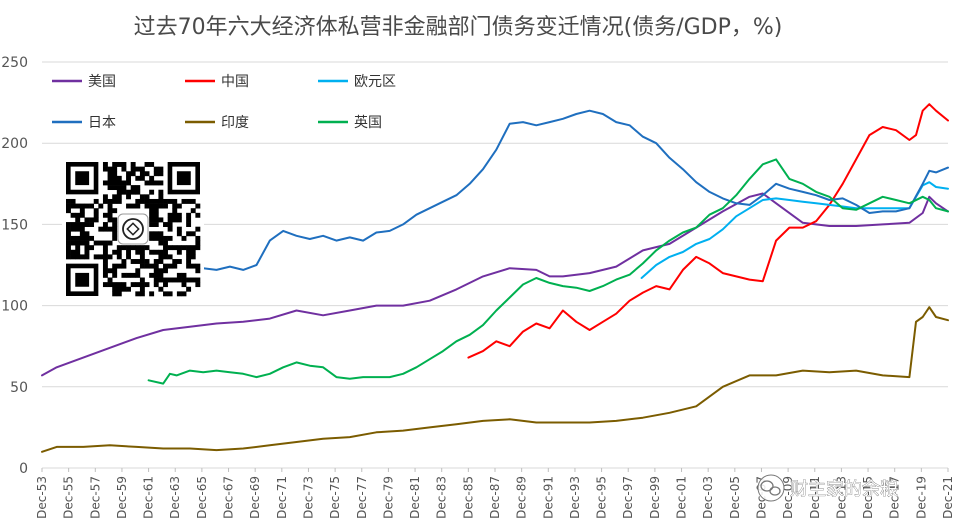  Describe the element at coordinates (69, 497) in the screenshot. I see `x-tick-label: Dec-55` at that location.